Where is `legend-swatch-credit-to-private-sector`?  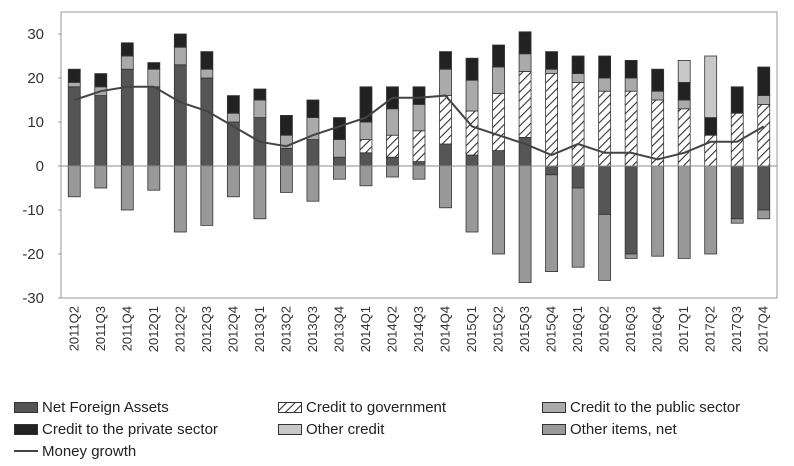 legend-swatch-credit-to-private-sector is located at coordinates (26, 429).